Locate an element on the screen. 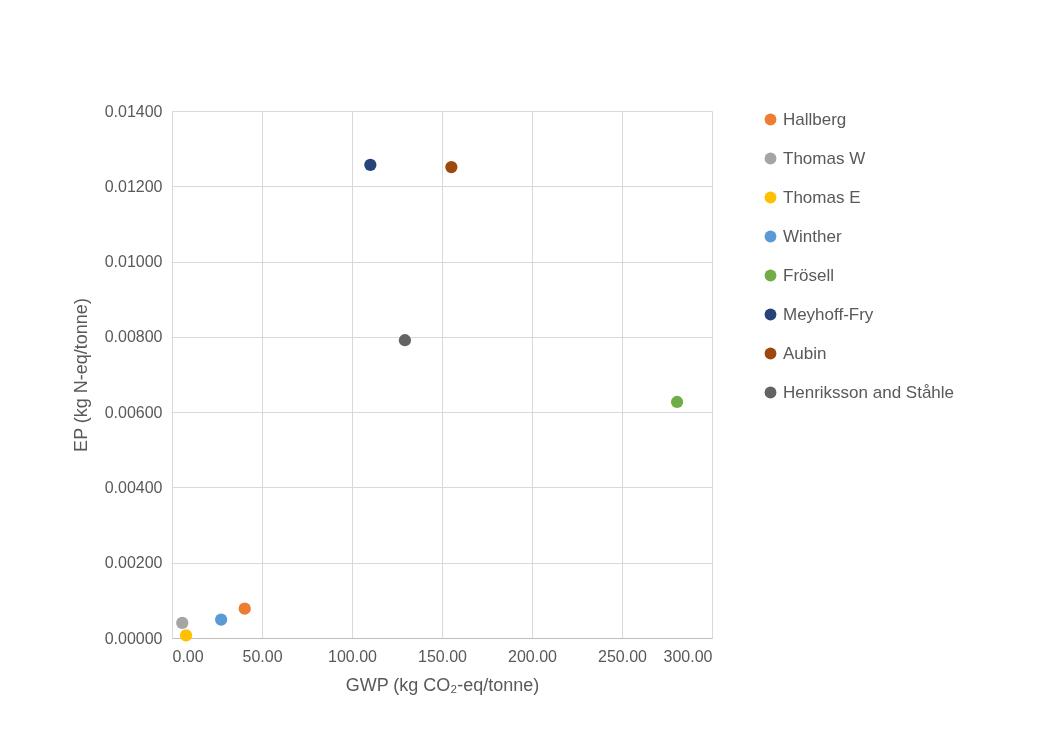 Image resolution: width=1058 pixels, height=744 pixels. x-tick-label: 50.00 is located at coordinates (262, 656).